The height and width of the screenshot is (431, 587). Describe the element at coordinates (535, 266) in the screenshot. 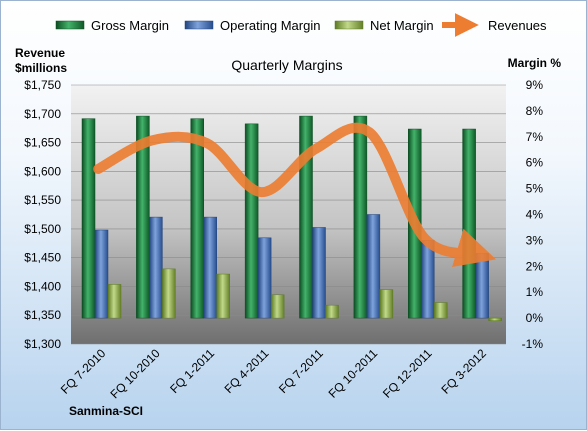

I see `right-tick-label: 2%` at that location.